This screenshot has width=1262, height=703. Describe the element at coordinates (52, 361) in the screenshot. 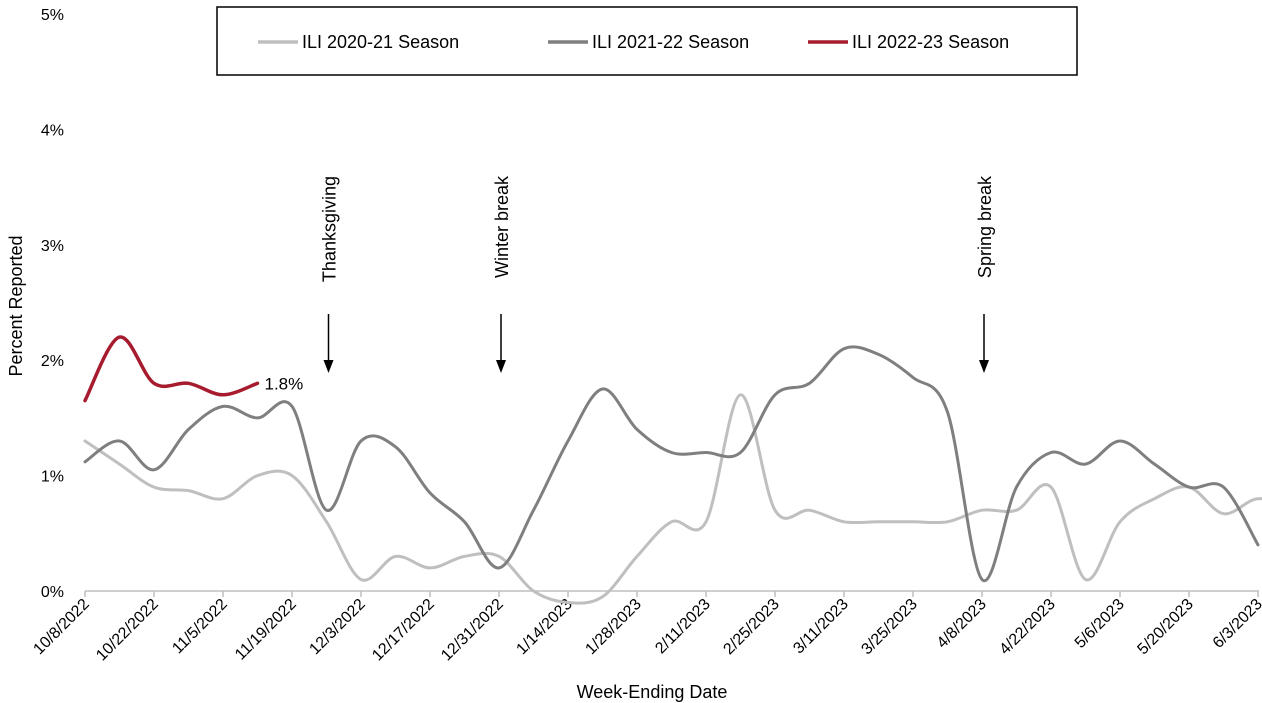

I see `y-tick-label: 2%` at that location.